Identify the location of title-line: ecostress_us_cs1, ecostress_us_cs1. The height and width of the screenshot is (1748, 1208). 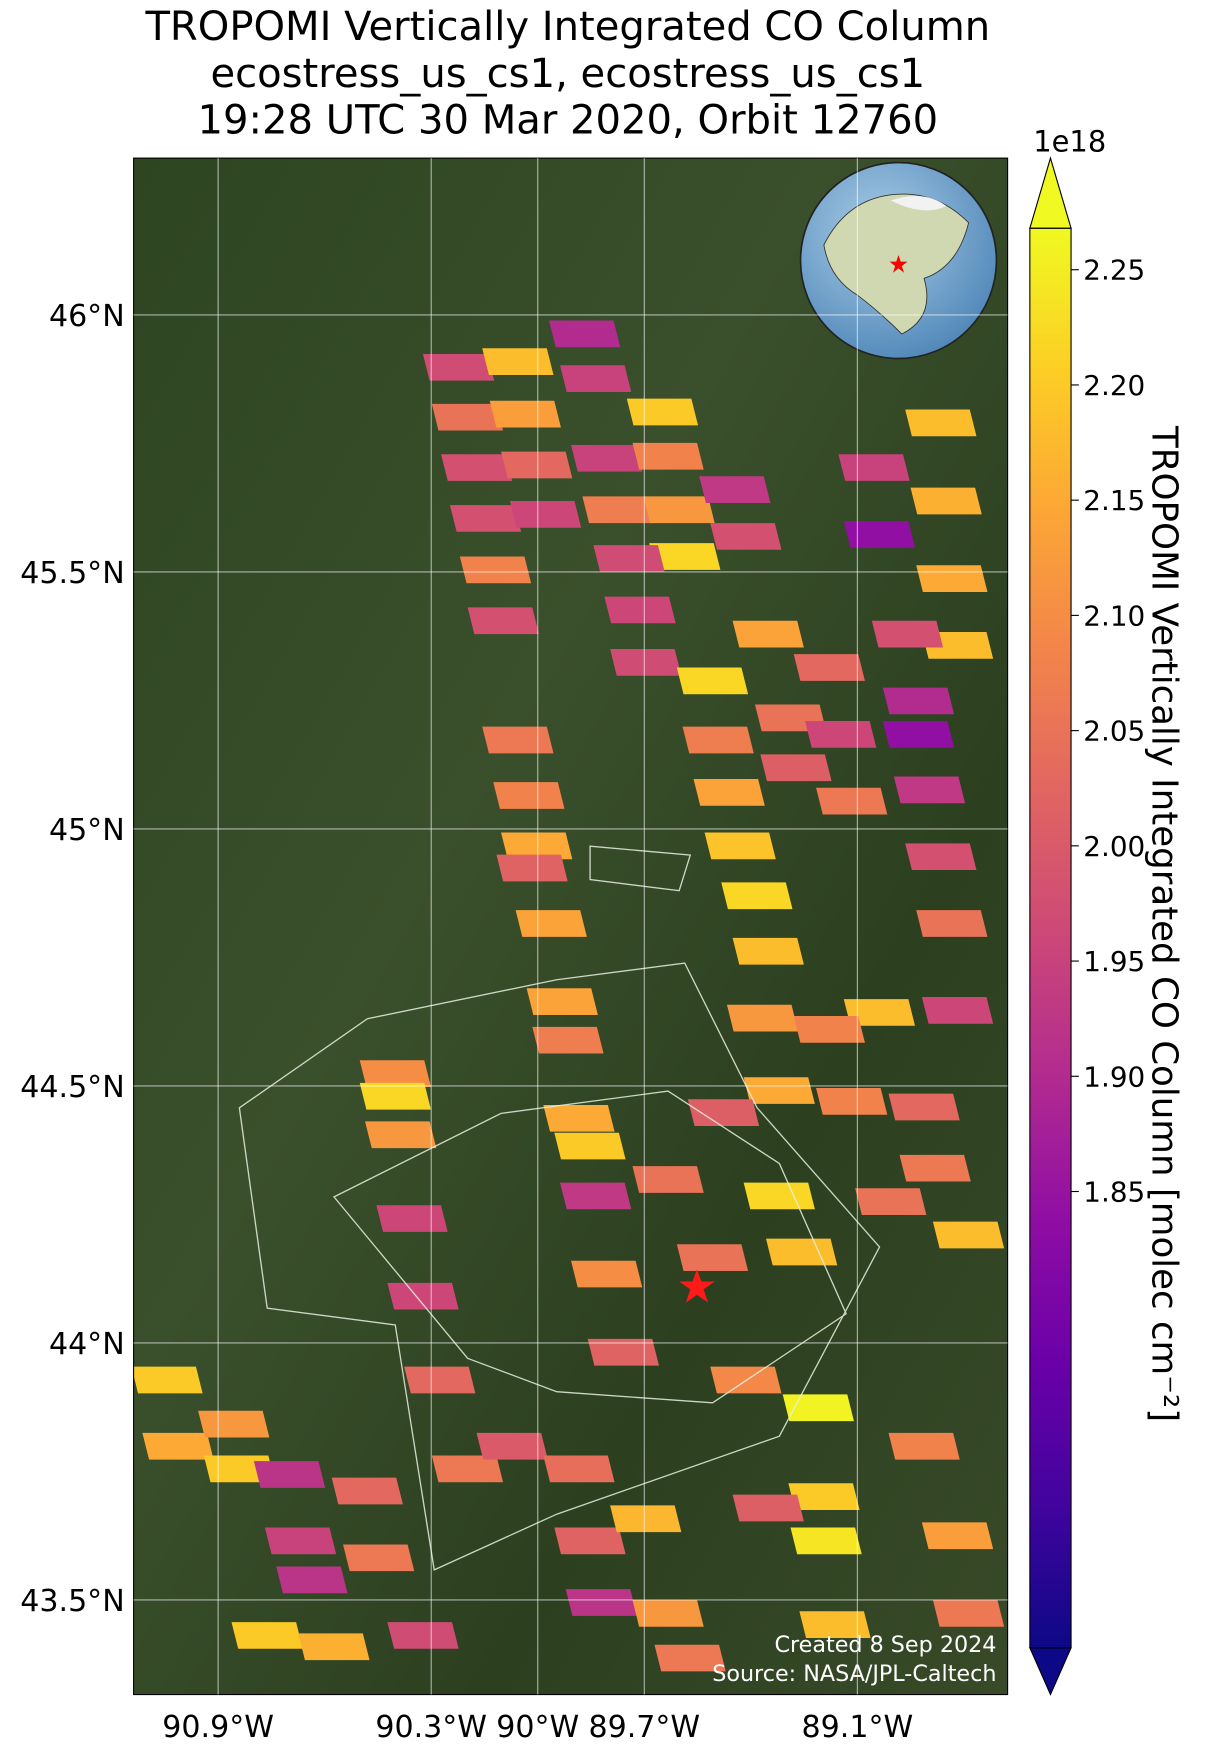
(567, 74).